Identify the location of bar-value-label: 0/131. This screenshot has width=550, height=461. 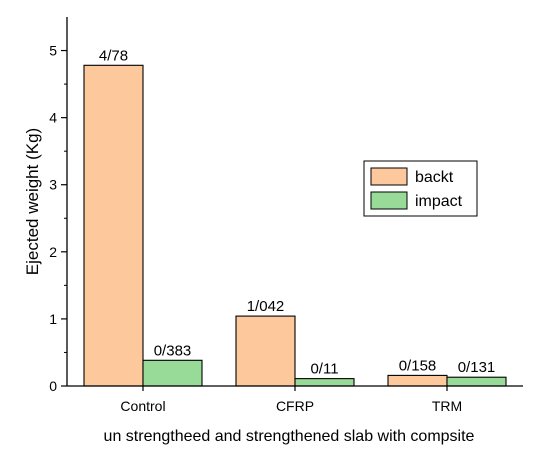
(477, 367).